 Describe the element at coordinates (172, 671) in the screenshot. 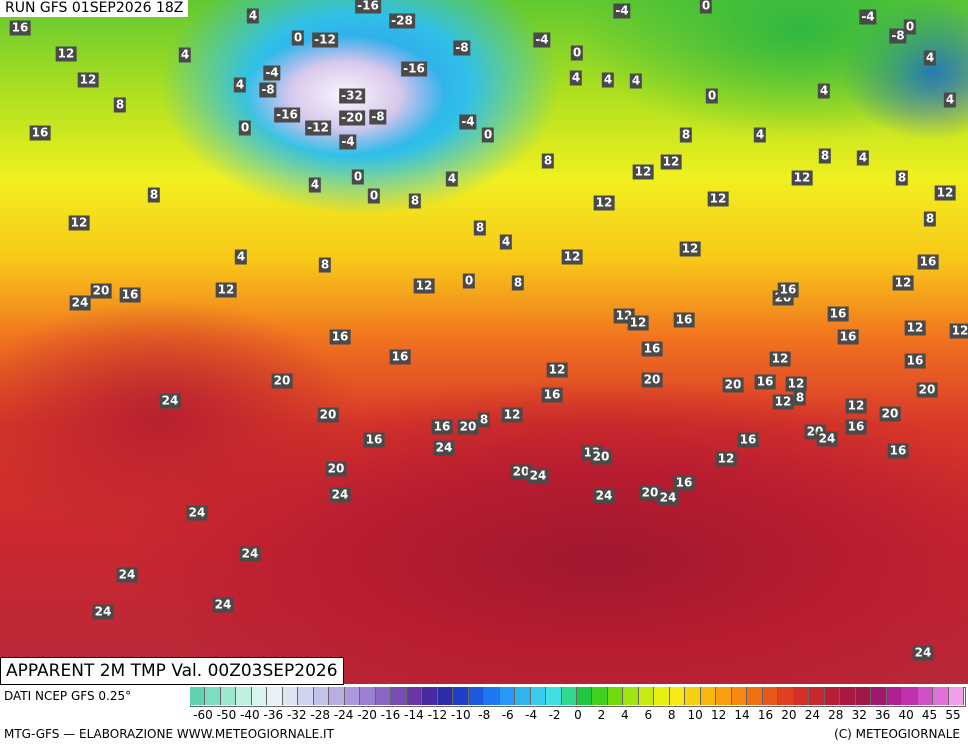

I see `map-caption: APPARENT 2M TMP Val. 00Z03SEP2026` at that location.